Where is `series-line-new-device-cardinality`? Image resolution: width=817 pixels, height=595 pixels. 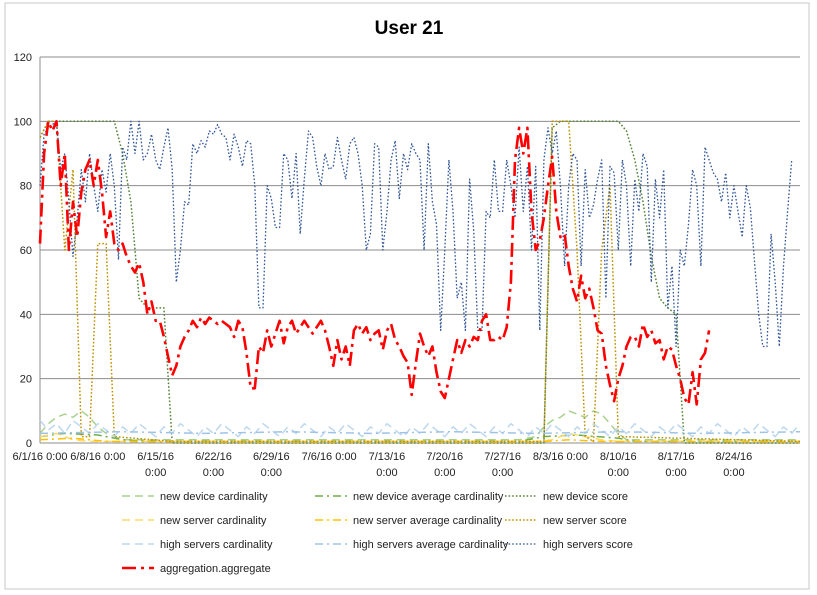 series-line-new-device-cardinality is located at coordinates (419, 425).